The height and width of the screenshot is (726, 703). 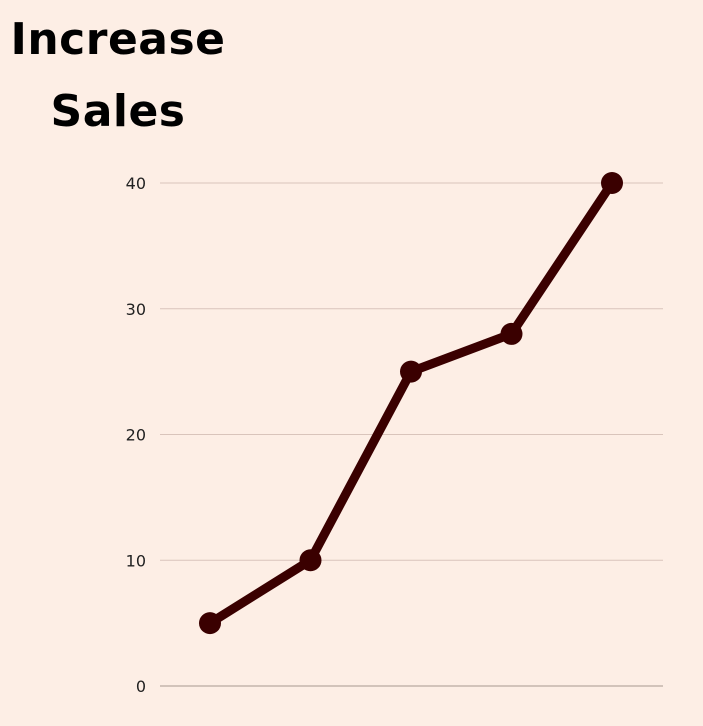 What do you see at coordinates (136, 183) in the screenshot?
I see `y-tick-label: 40` at bounding box center [136, 183].